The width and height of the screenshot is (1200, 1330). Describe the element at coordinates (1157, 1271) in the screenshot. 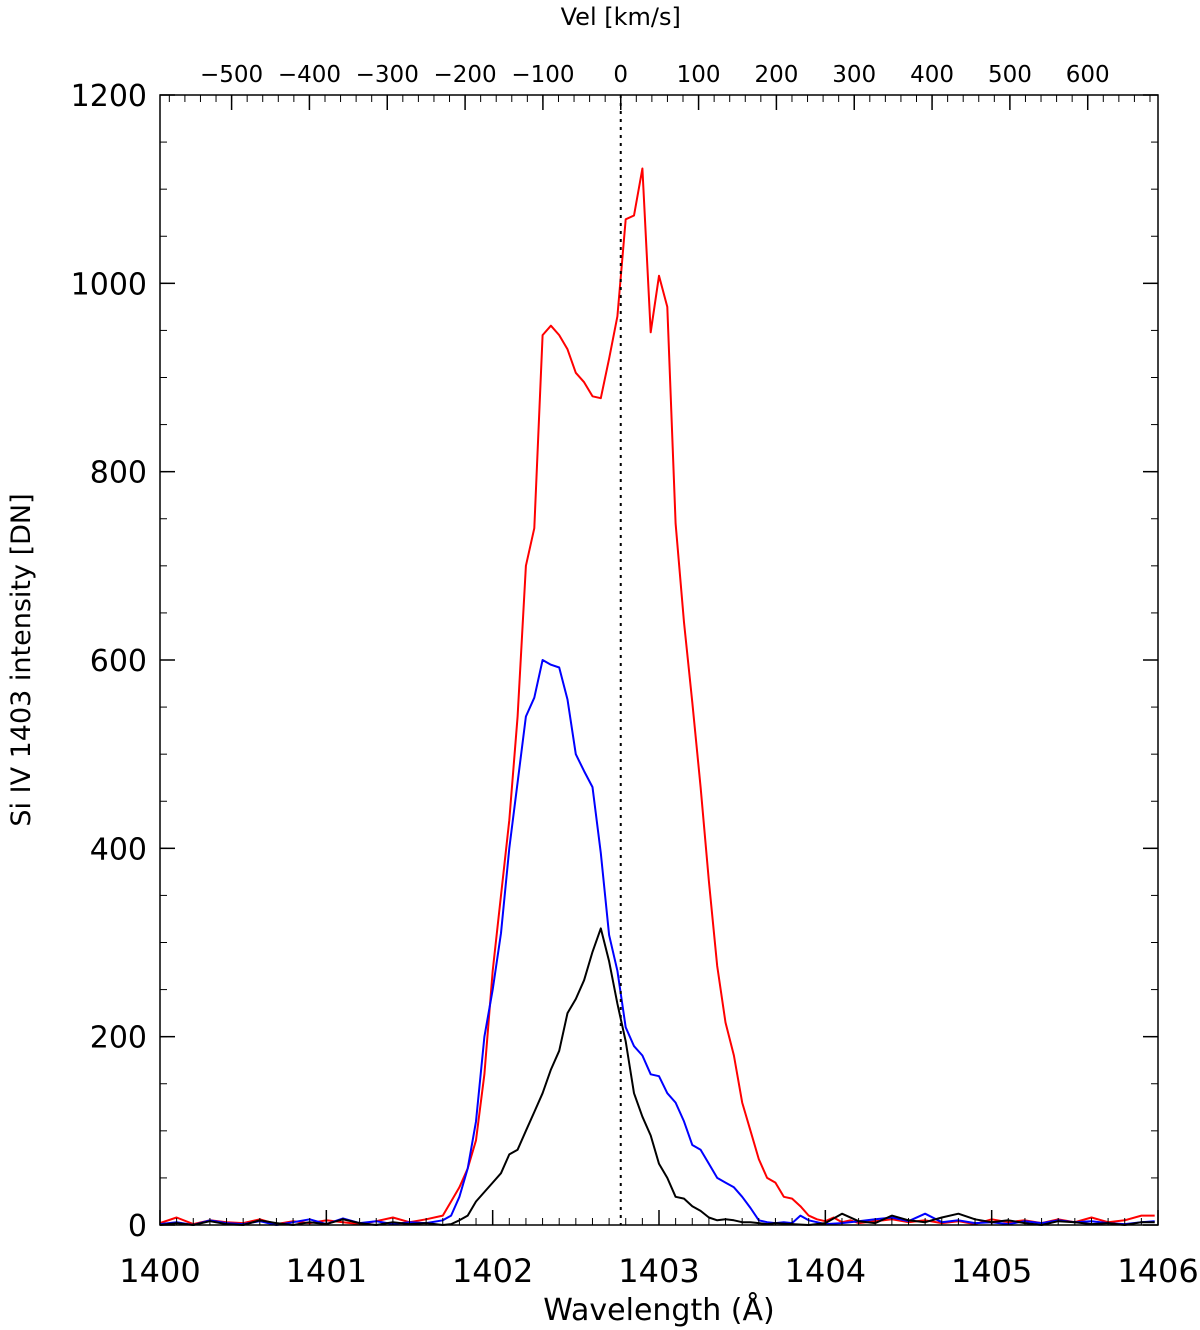

I see `x-tick-label-6: 1406` at that location.